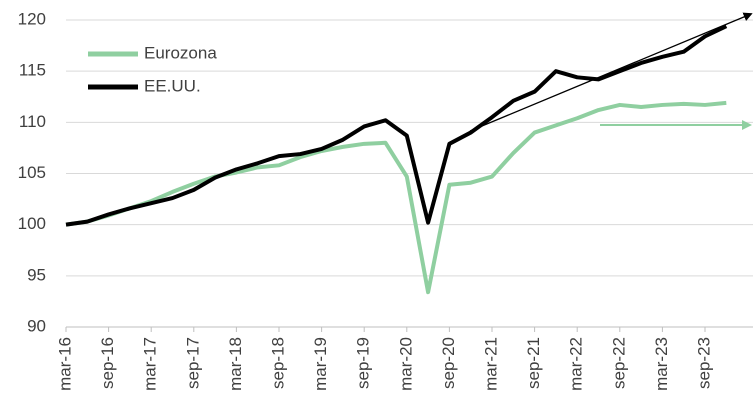 Image resolution: width=753 pixels, height=419 pixels. What do you see at coordinates (363, 363) in the screenshot?
I see `x-tick-label: sep-19` at bounding box center [363, 363].